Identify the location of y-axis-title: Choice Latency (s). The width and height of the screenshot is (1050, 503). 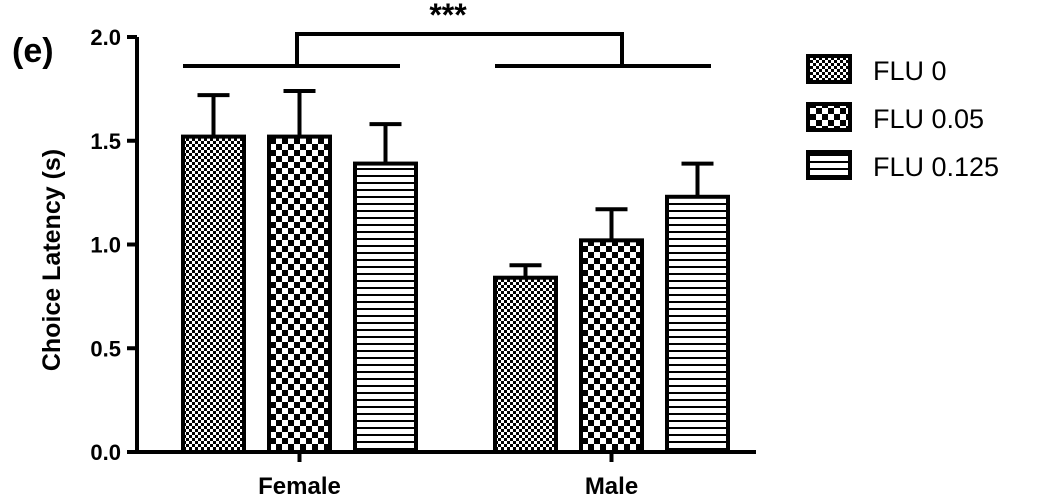
(52, 260).